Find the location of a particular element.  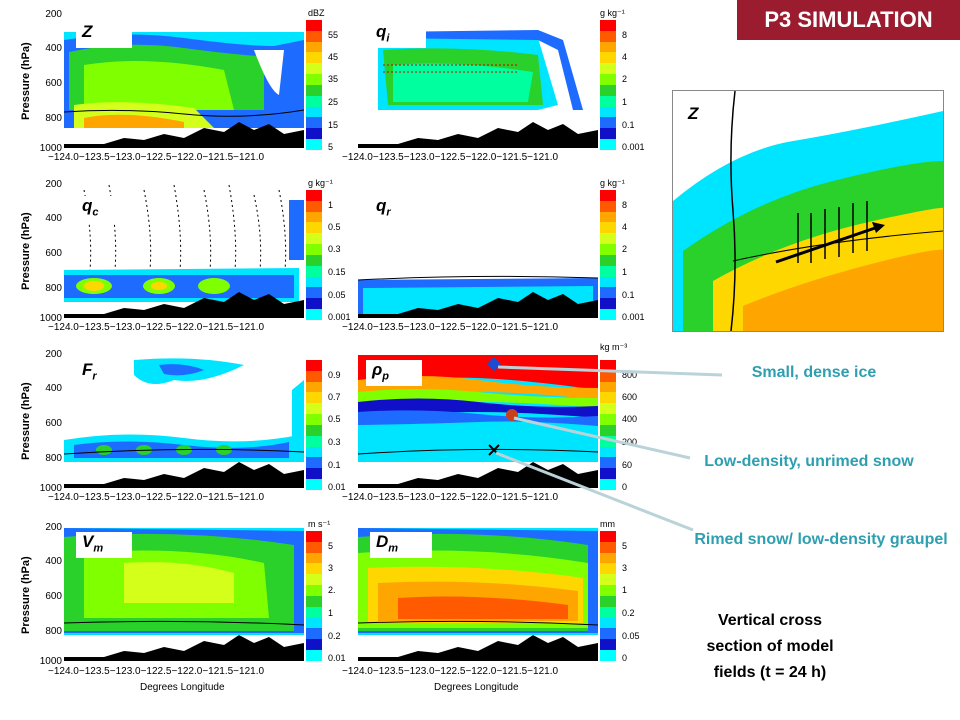

colorbar-unit: g kg⁻¹ is located at coordinates (612, 13).